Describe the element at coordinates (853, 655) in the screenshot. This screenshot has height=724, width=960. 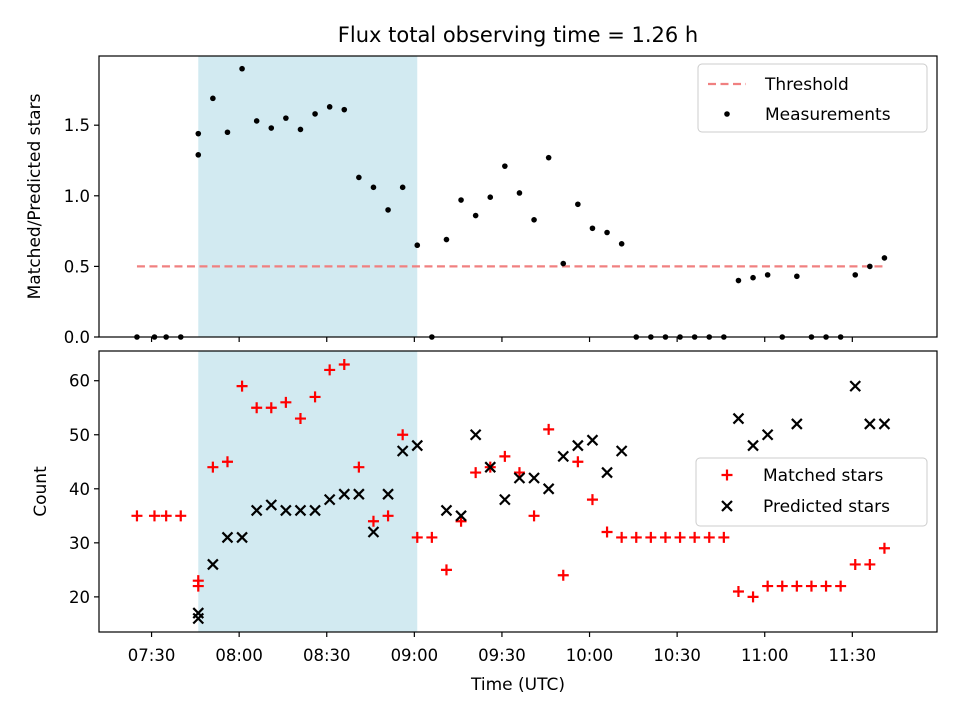
I see `xtick-label: 11:30` at that location.